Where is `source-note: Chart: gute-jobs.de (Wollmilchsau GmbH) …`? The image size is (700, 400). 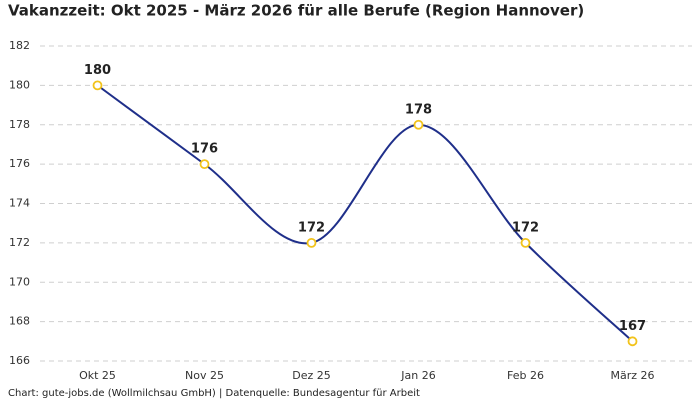
source-note: Chart: gute-jobs.de (Wollmilchsau GmbH) … is located at coordinates (214, 393).